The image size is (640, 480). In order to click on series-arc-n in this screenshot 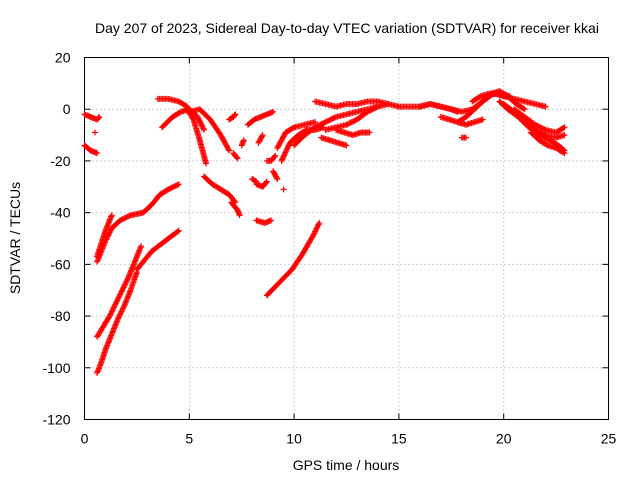, I will do `click(232, 117)`.